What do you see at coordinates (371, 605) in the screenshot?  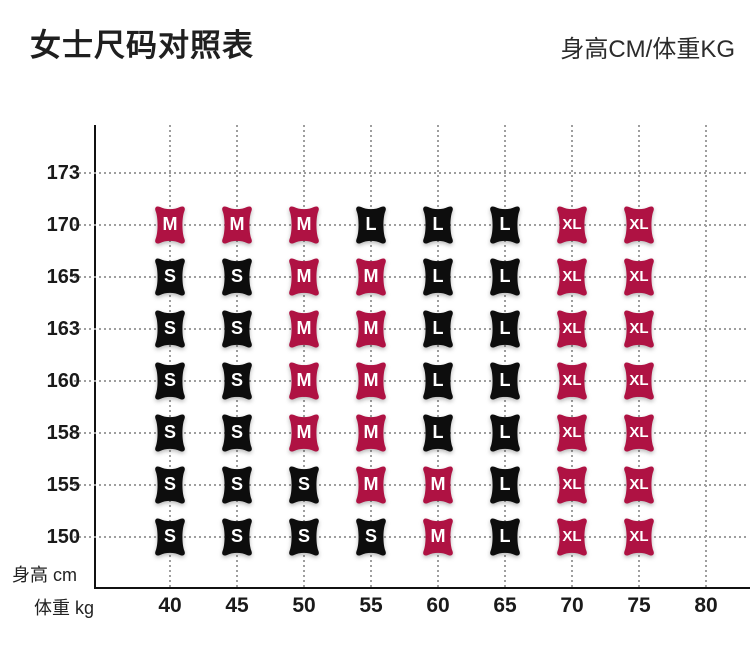 I see `x-tick-label: 55` at bounding box center [371, 605].